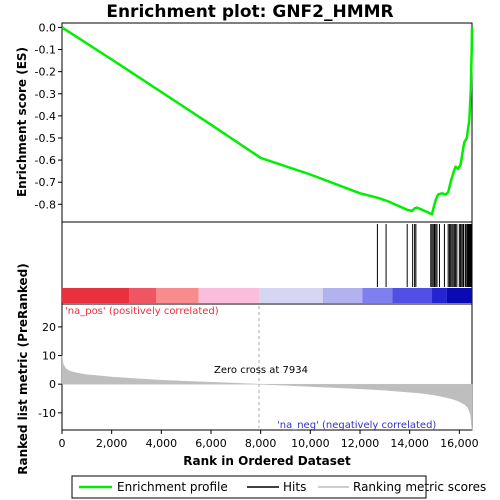 This screenshot has width=500, height=500. What do you see at coordinates (360, 443) in the screenshot?
I see `x-tick-label: 12,000` at bounding box center [360, 443].